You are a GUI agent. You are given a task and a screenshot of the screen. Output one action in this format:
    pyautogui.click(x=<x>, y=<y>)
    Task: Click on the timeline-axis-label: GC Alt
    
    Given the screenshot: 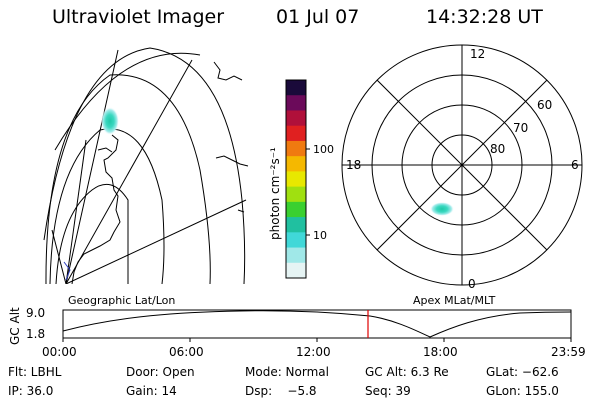 What is the action you would take?
    pyautogui.click(x=15, y=326)
    